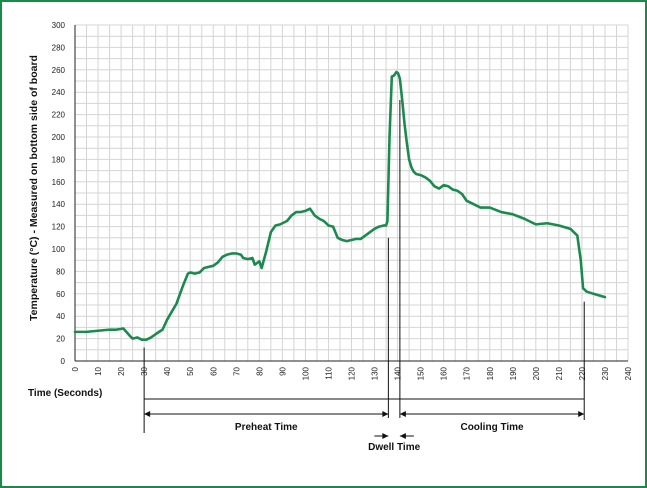 This screenshot has height=488, width=647. Describe the element at coordinates (98, 370) in the screenshot. I see `x-tick-label: 10` at that location.